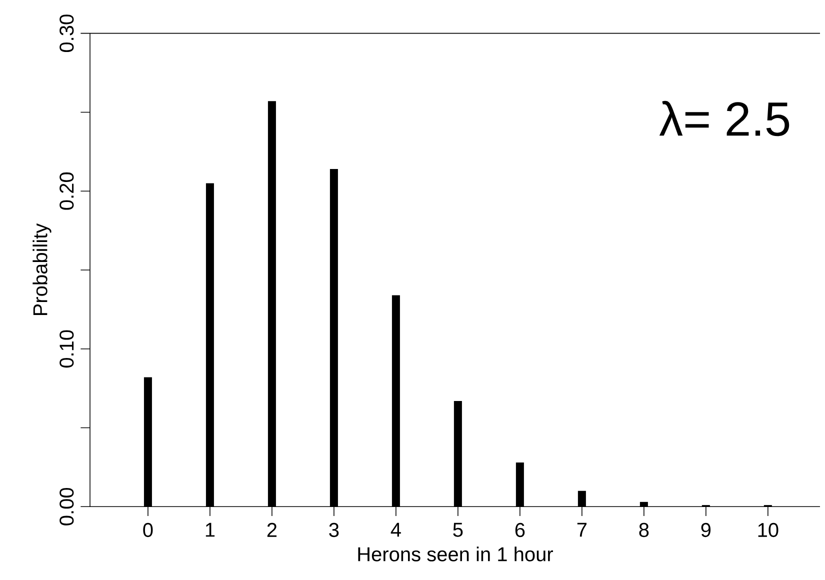  What do you see at coordinates (581, 529) in the screenshot?
I see `x-tick-label: 7` at bounding box center [581, 529].